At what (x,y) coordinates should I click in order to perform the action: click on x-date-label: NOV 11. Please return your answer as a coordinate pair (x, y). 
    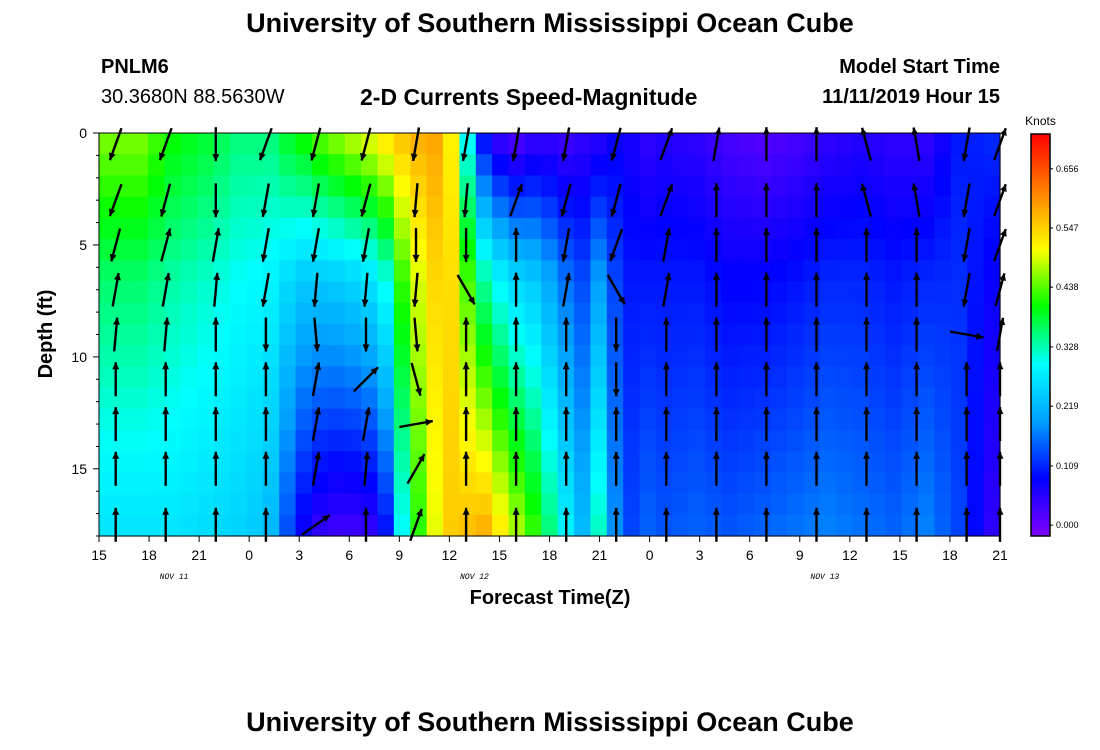
    Looking at the image, I should click on (174, 577).